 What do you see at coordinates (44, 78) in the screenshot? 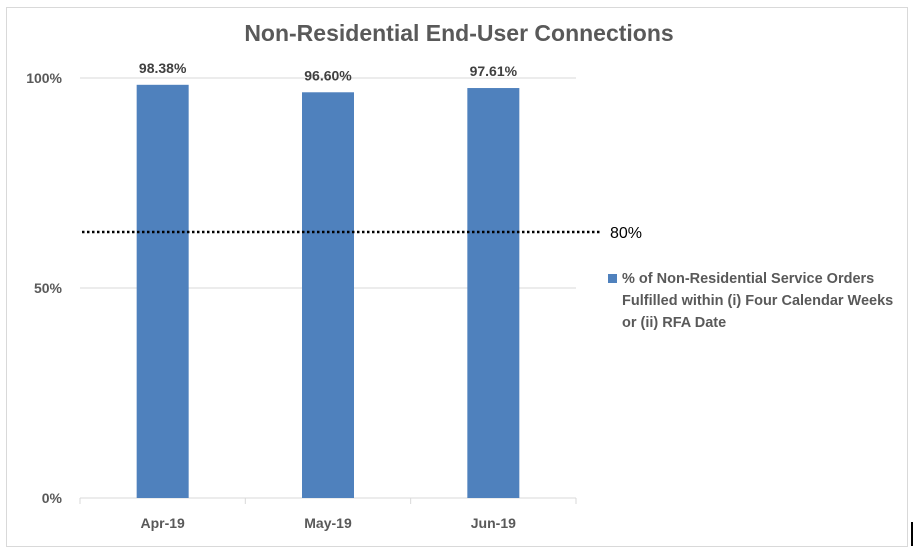
I see `y-tick-label: 100%` at bounding box center [44, 78].